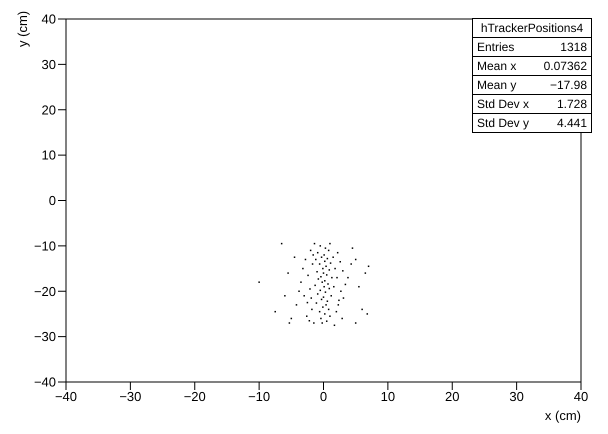 The height and width of the screenshot is (434, 608). I want to click on y-axis-title: y (cm), so click(22, 28).